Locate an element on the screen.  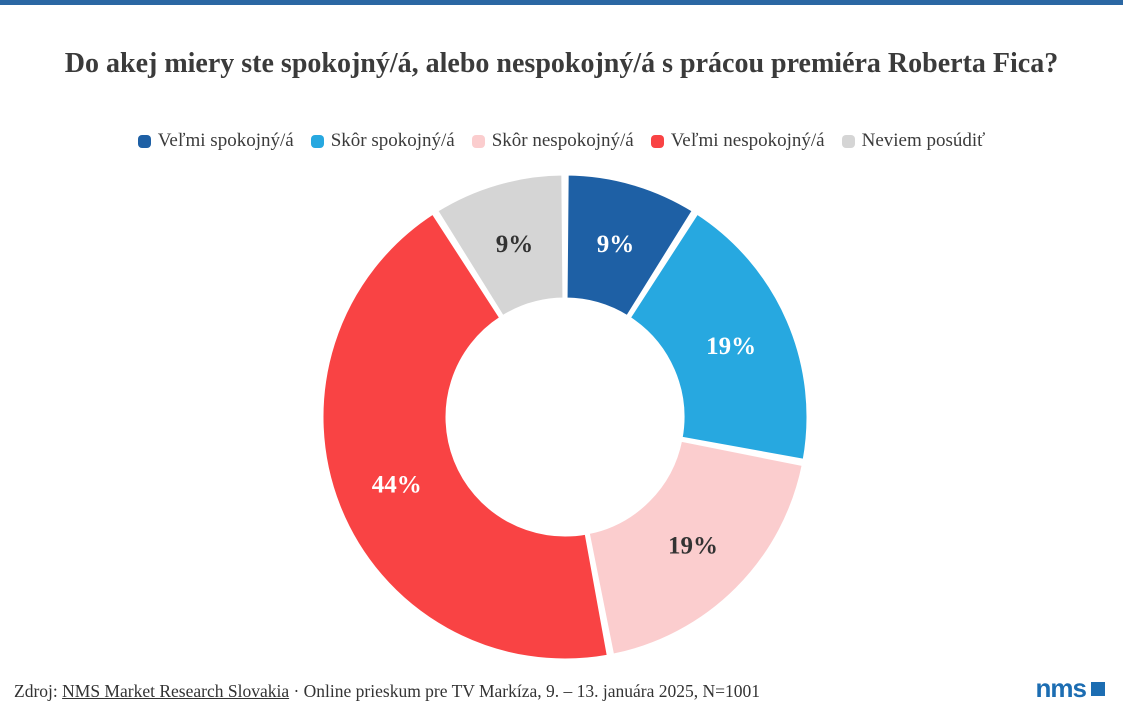
legend-label: Neviem posúdiť is located at coordinates (923, 140).